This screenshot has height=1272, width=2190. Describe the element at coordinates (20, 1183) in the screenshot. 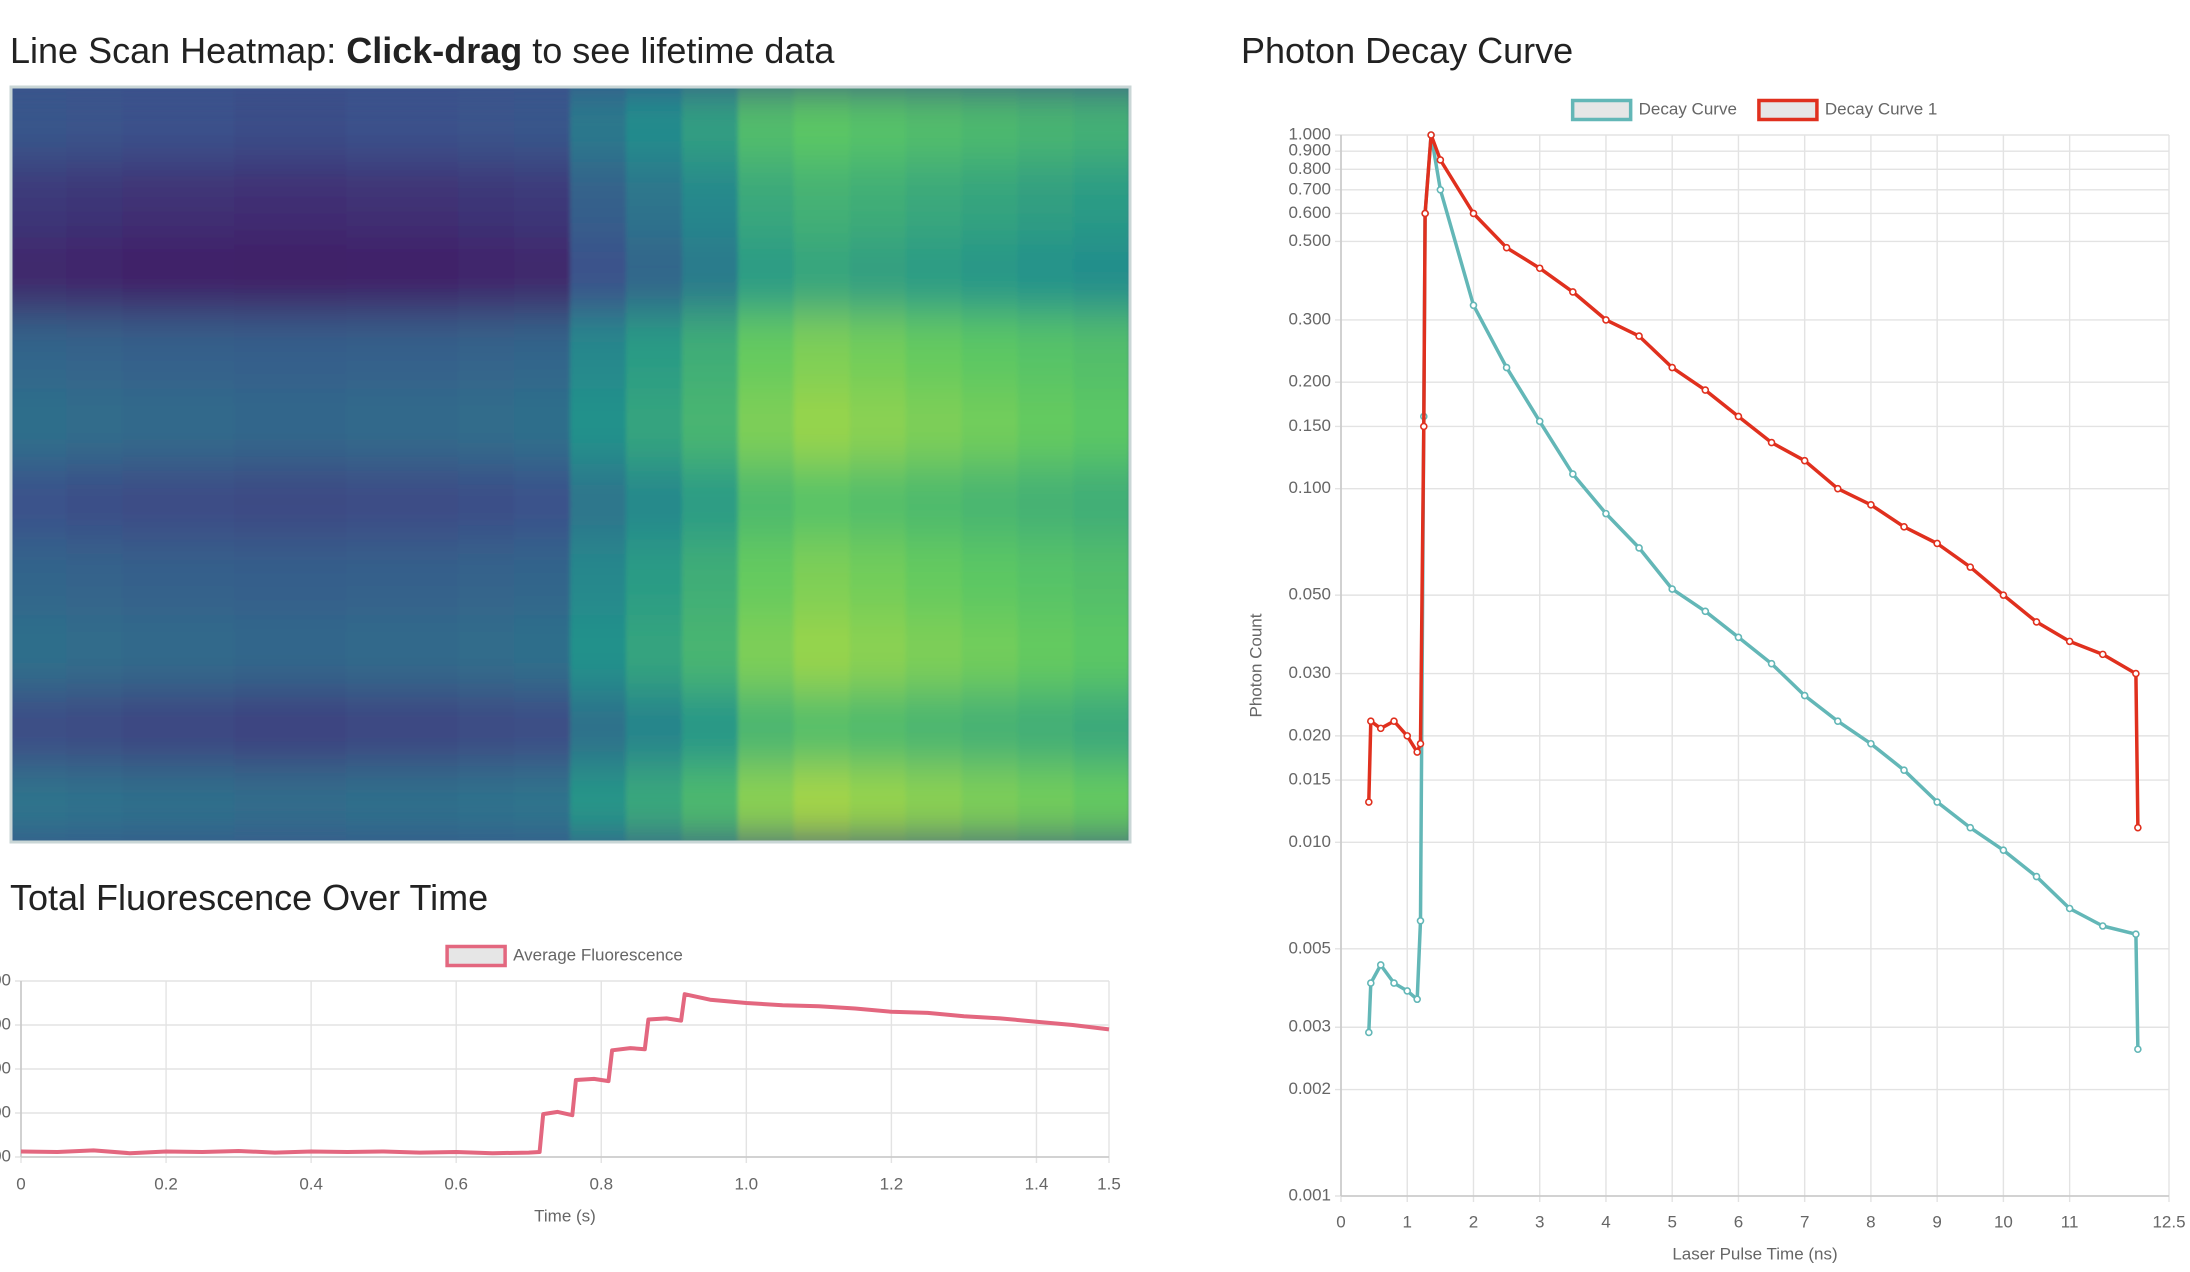

I see `x-tick-label: 0` at that location.